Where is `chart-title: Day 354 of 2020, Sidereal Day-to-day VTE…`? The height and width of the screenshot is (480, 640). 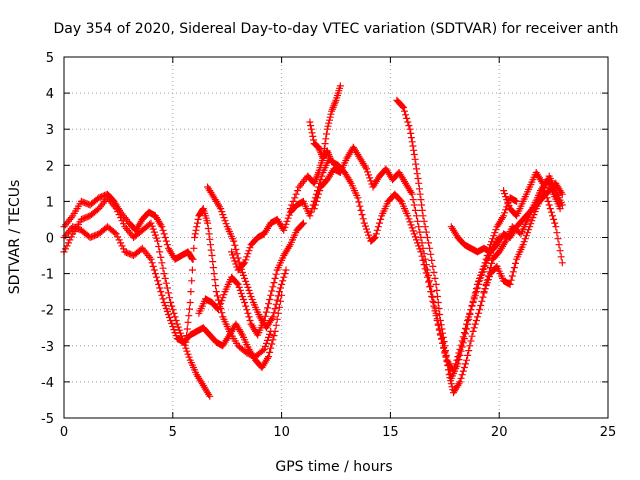 chart-title: Day 354 of 2020, Sidereal Day-to-day VTE… is located at coordinates (335, 29).